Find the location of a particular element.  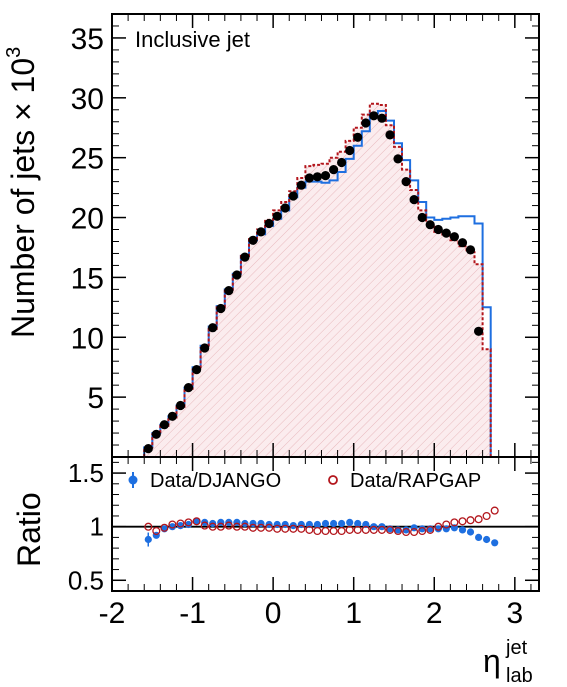

x-axis-title-sup: jet is located at coordinates (516, 648).